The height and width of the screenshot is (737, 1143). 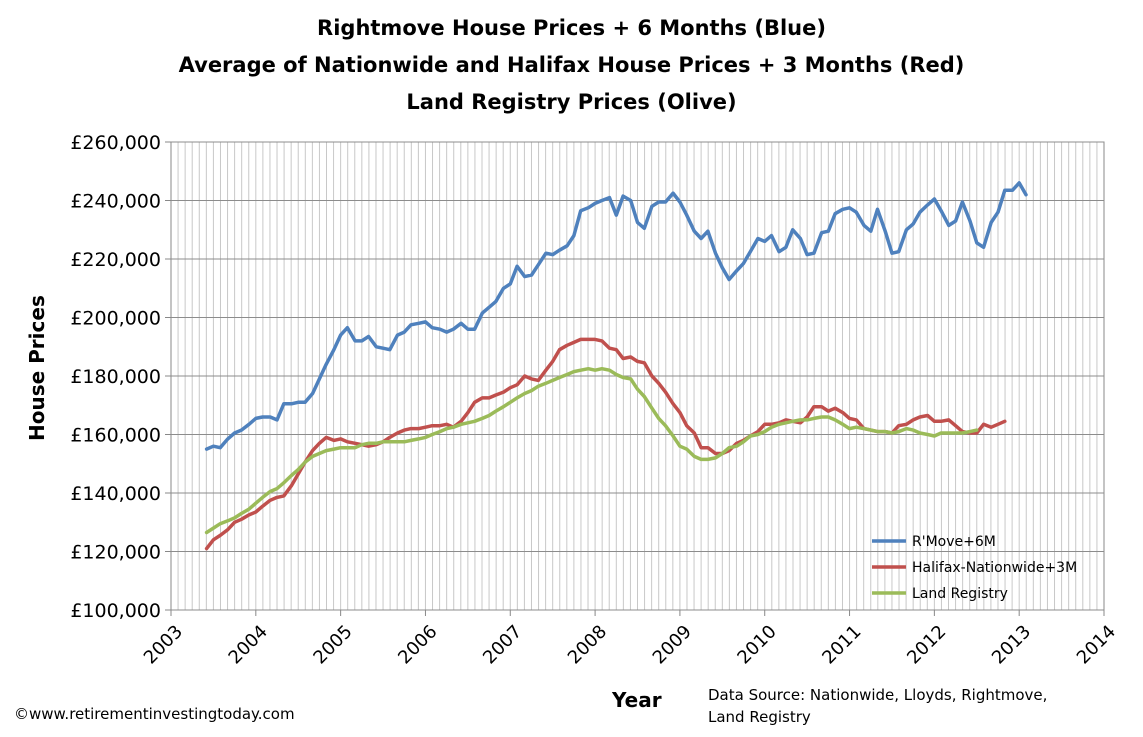 What do you see at coordinates (115, 319) in the screenshot?
I see `y-tick-label: £200,000` at bounding box center [115, 319].